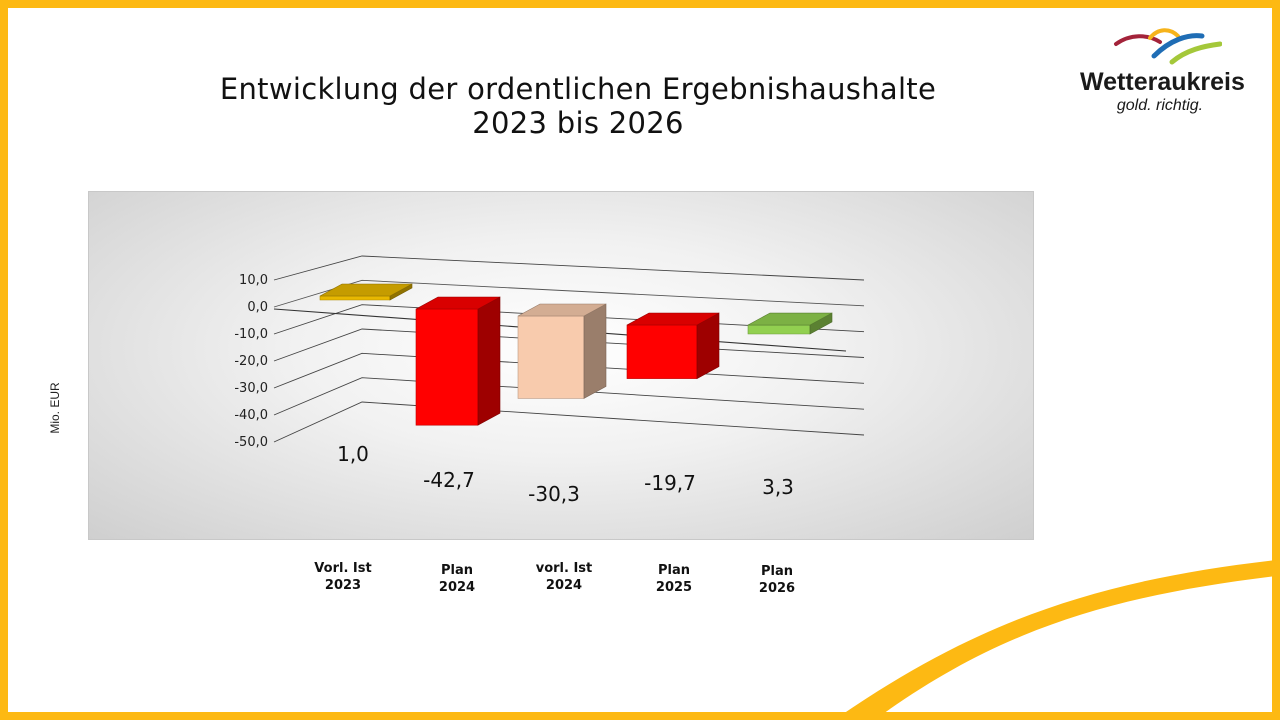  What do you see at coordinates (578, 123) in the screenshot?
I see `title-line-2: 2023 bis 2026` at bounding box center [578, 123].